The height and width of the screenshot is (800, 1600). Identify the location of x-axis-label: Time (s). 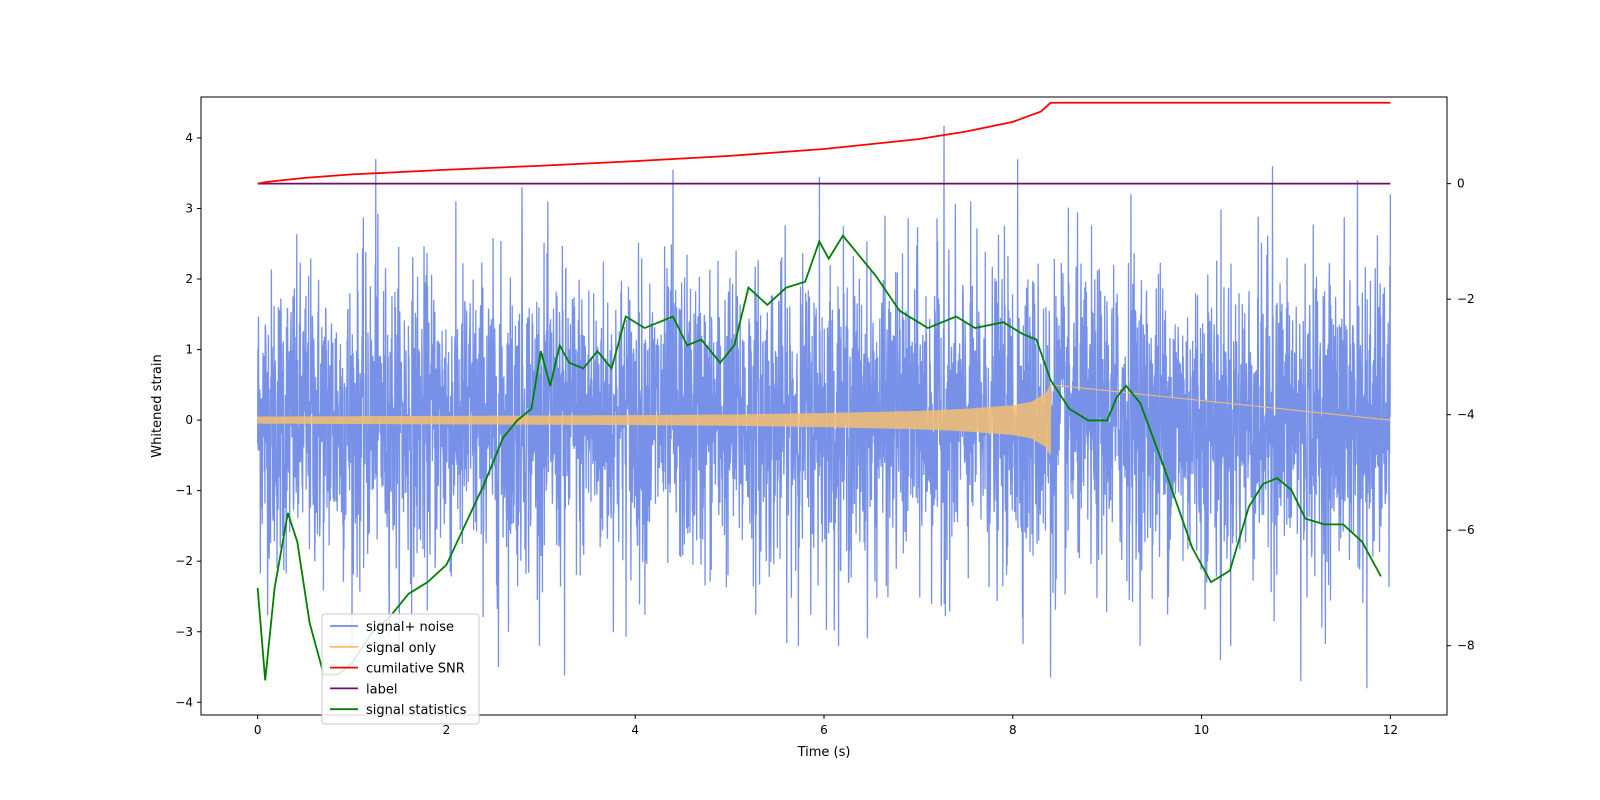
(824, 752).